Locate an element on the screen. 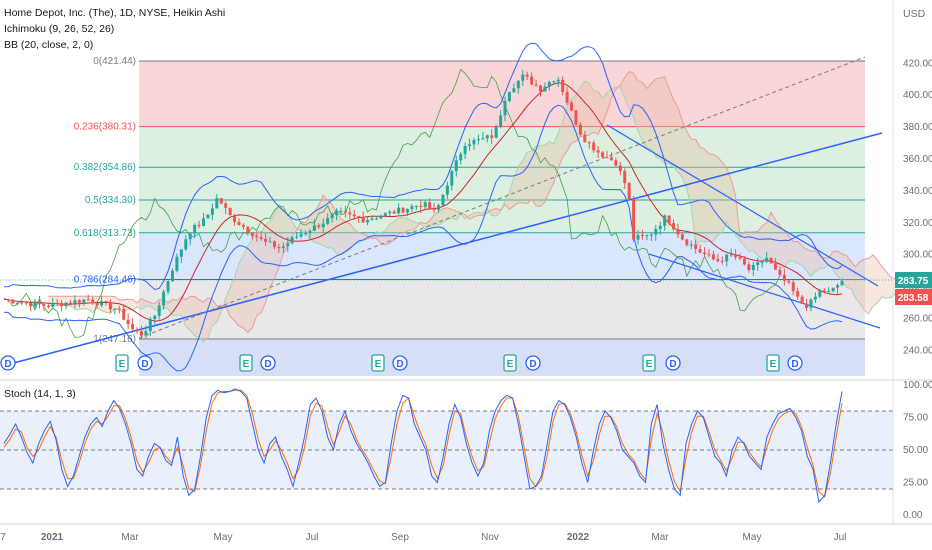 The image size is (932, 550). stoch-tick: 25.00 is located at coordinates (915, 483).